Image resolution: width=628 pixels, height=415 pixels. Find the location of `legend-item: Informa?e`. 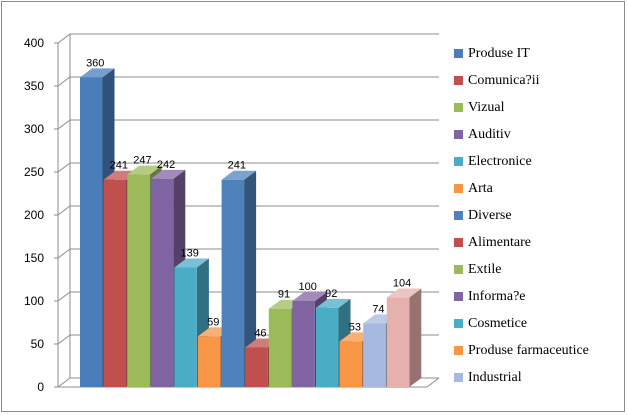

legend-item: Informa?e is located at coordinates (539, 296).